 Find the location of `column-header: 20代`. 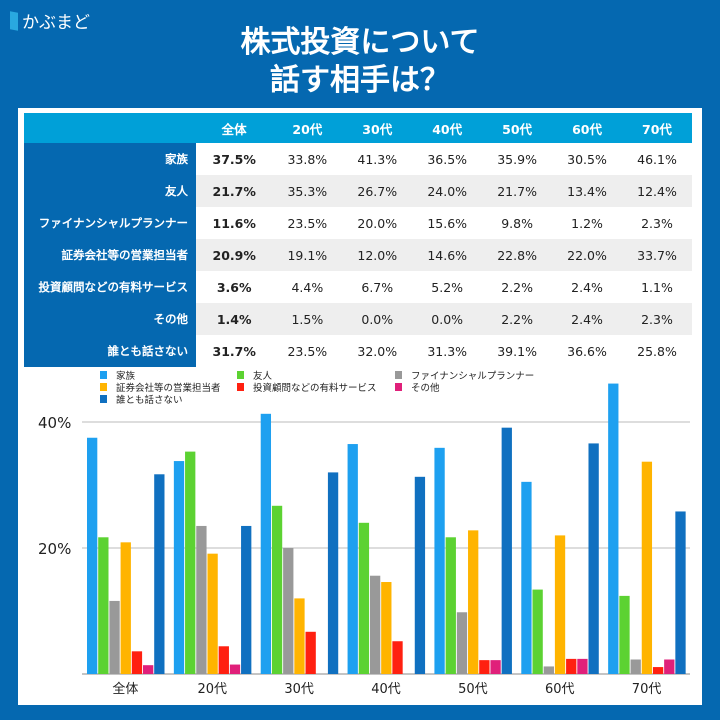

column-header: 20代 is located at coordinates (307, 128).